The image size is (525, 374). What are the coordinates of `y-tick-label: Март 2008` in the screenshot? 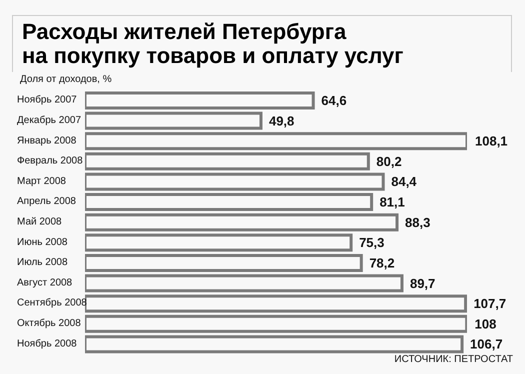 It's located at (41, 181).